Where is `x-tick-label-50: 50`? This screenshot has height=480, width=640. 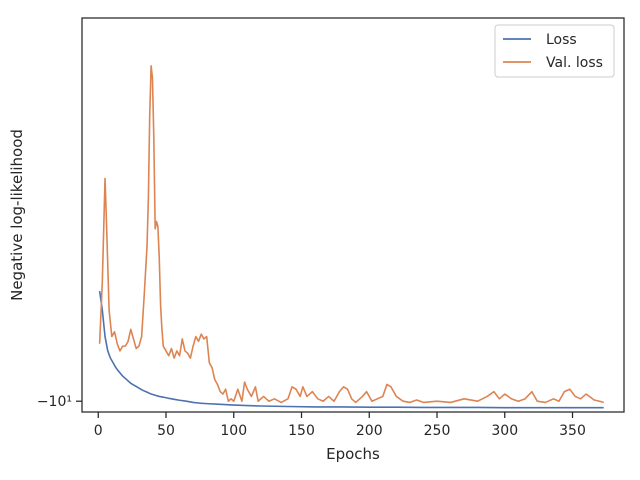
x-tick-label-50: 50 is located at coordinates (166, 431).